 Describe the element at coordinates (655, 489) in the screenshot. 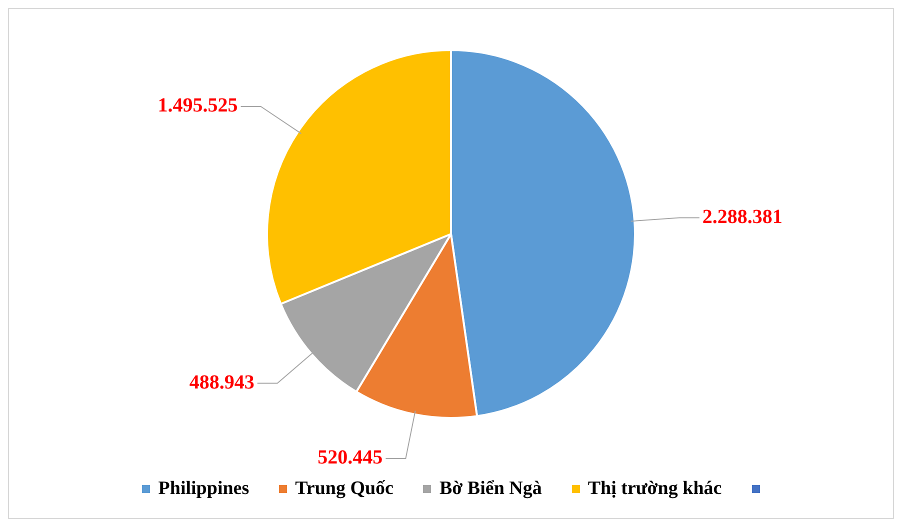

I see `legend-label: Thị trường khác` at that location.